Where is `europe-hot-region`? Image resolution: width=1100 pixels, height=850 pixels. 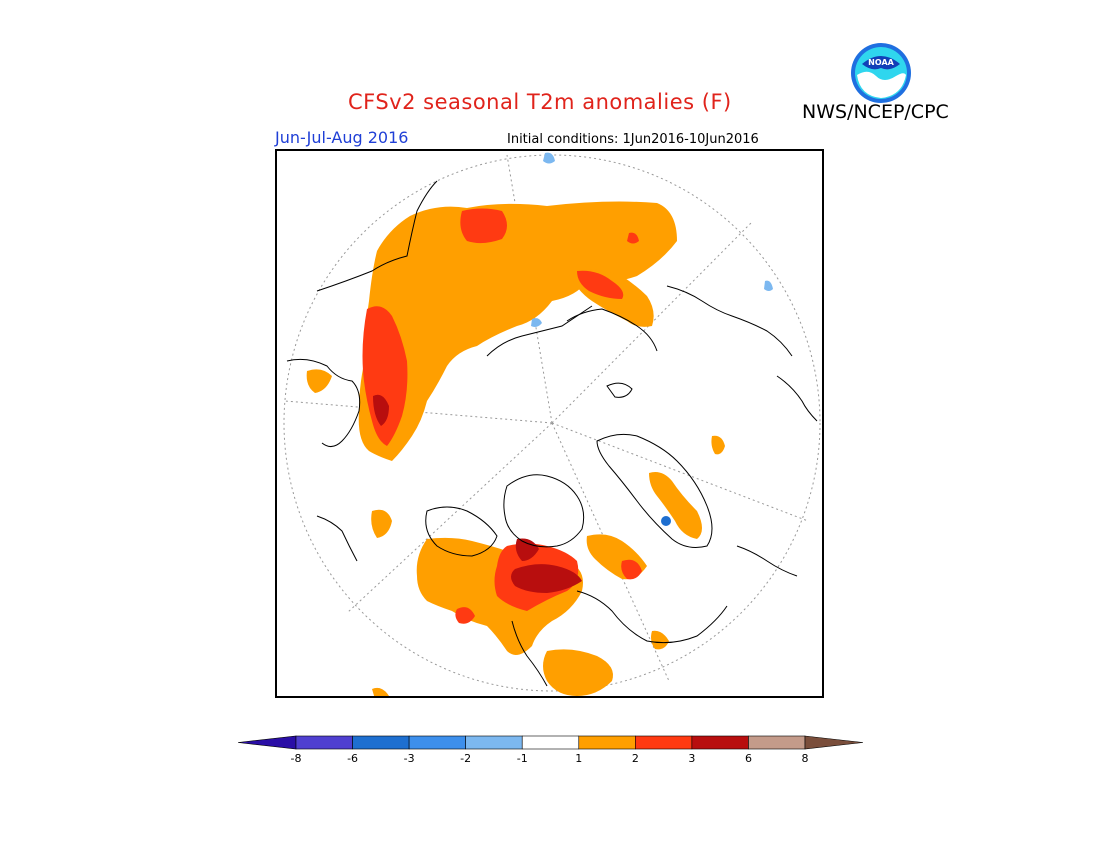 europe-hot-region is located at coordinates (385, 376).